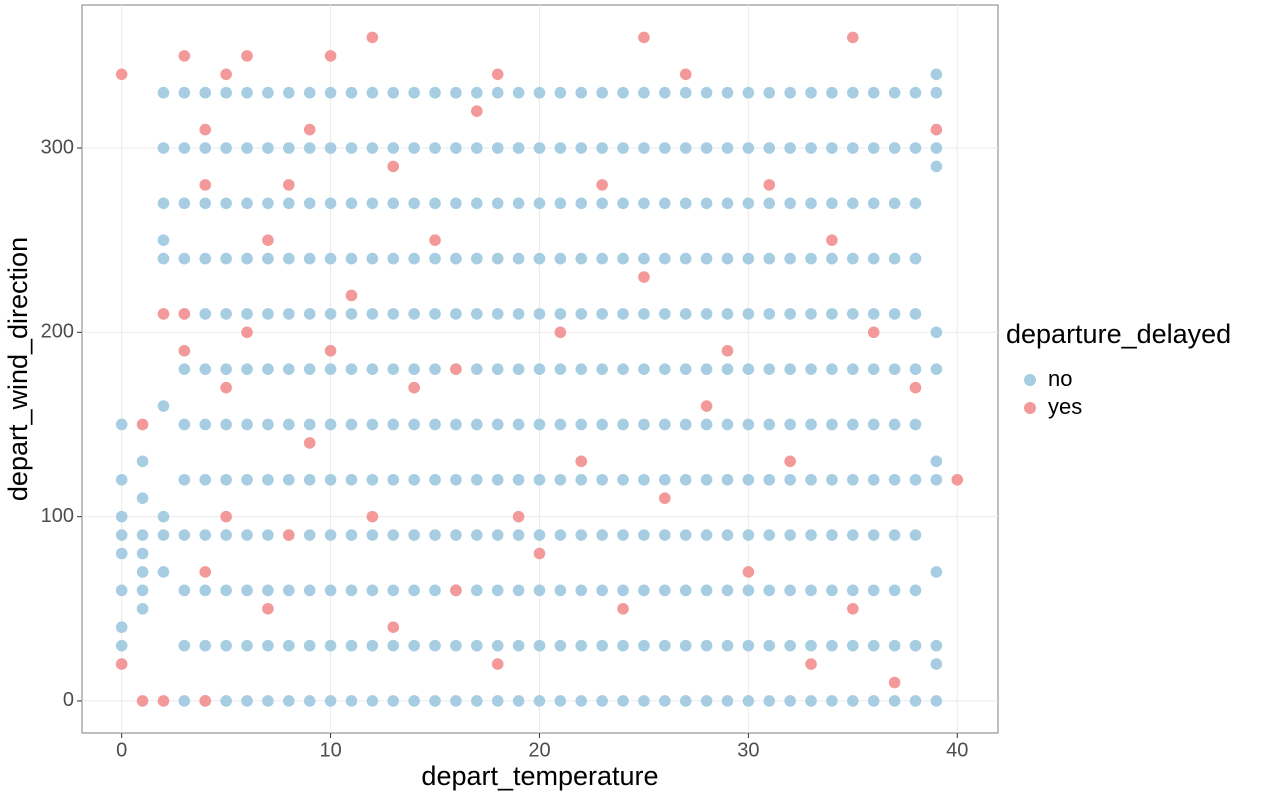 This screenshot has width=1280, height=800. What do you see at coordinates (1060, 378) in the screenshot?
I see `legend-label: no` at bounding box center [1060, 378].